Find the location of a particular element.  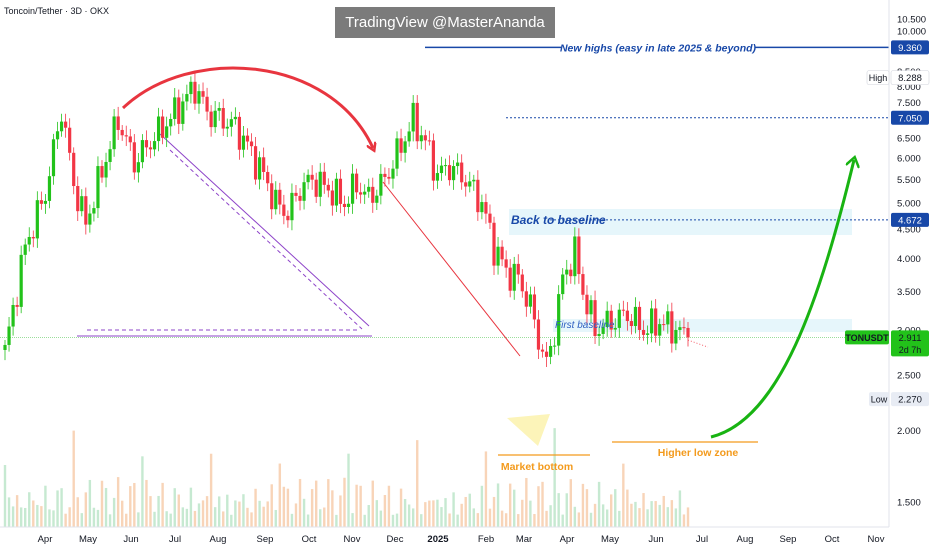

y-tick-label: 10.500 is located at coordinates (911, 19).